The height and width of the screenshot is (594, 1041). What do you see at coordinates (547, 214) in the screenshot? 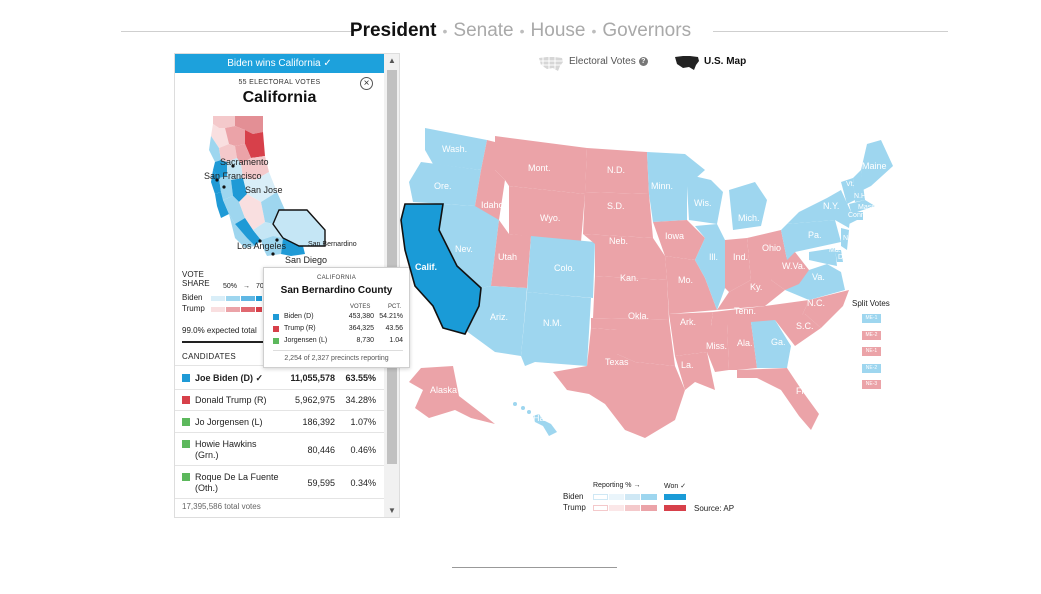
I see `state-wyo` at bounding box center [547, 214].